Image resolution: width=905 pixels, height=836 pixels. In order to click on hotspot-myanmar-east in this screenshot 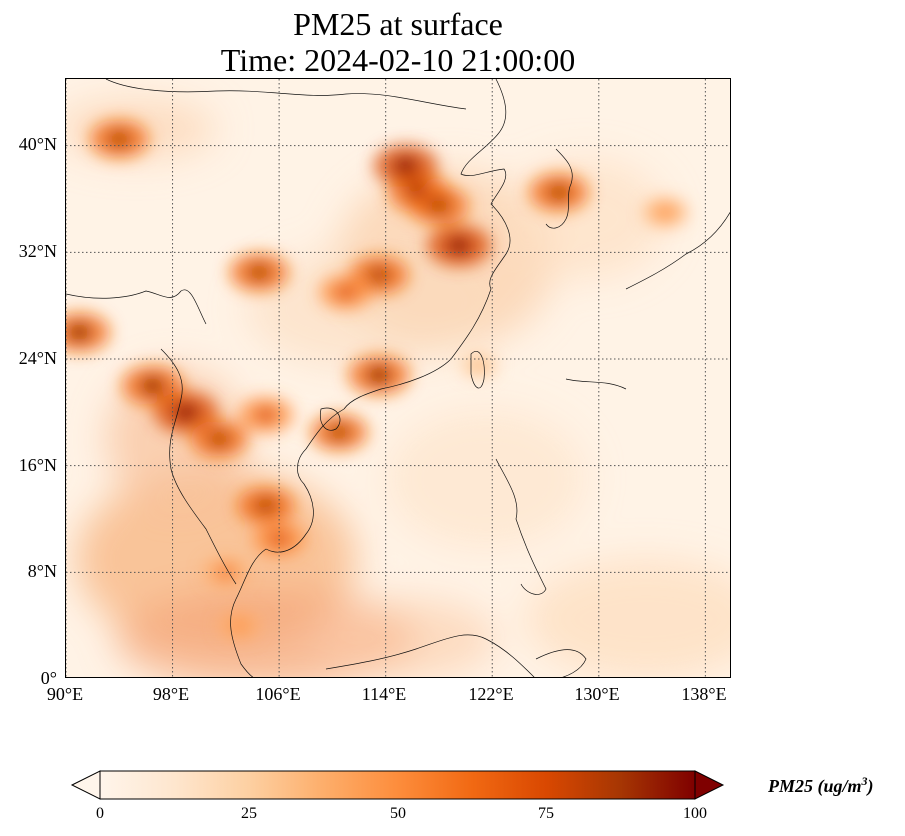, I will do `click(185, 412)`.